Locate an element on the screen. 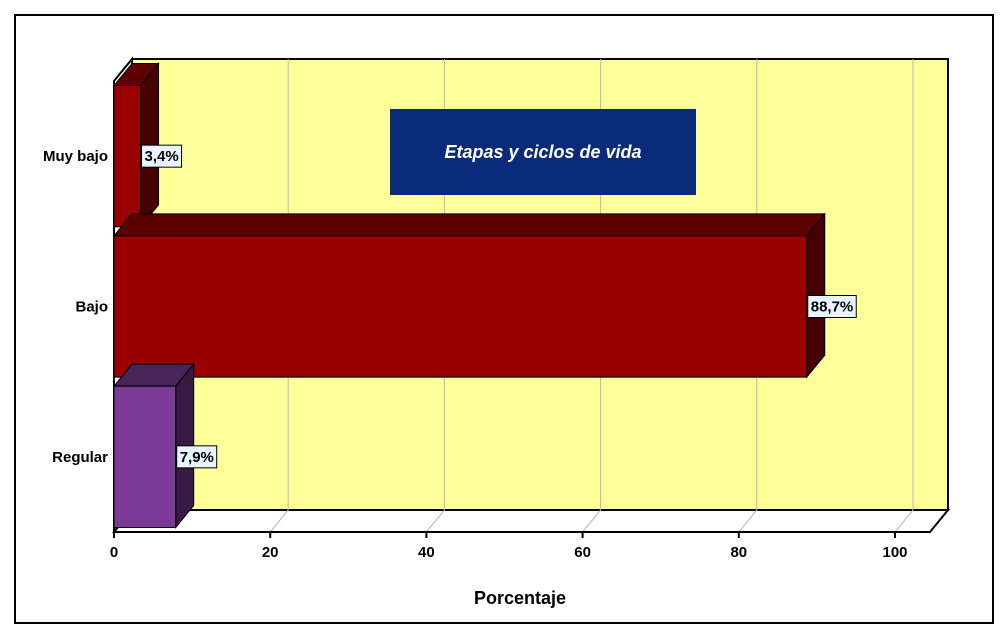 Image resolution: width=1000 pixels, height=624 pixels. category-label: Muy bajo is located at coordinates (75, 156).